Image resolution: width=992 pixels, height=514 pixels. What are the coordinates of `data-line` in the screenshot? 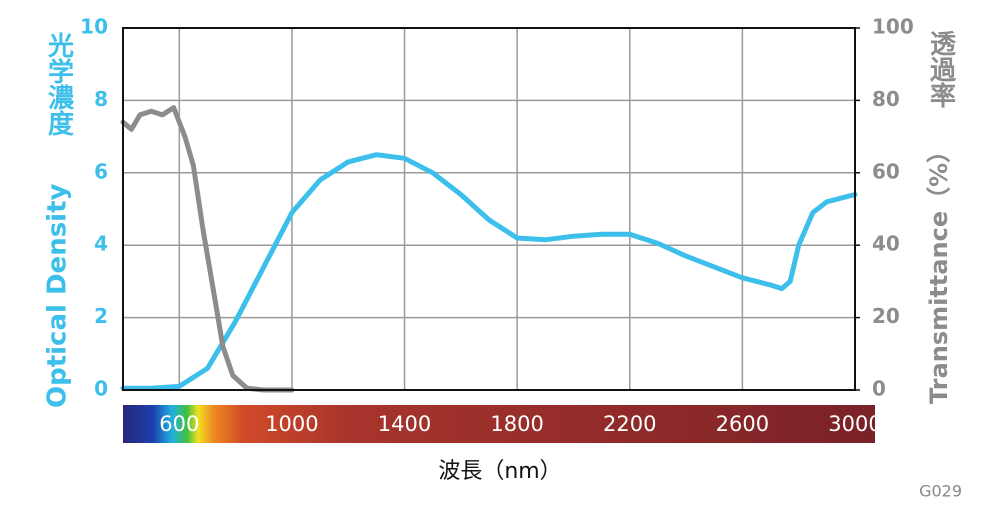 It's located at (207, 249).